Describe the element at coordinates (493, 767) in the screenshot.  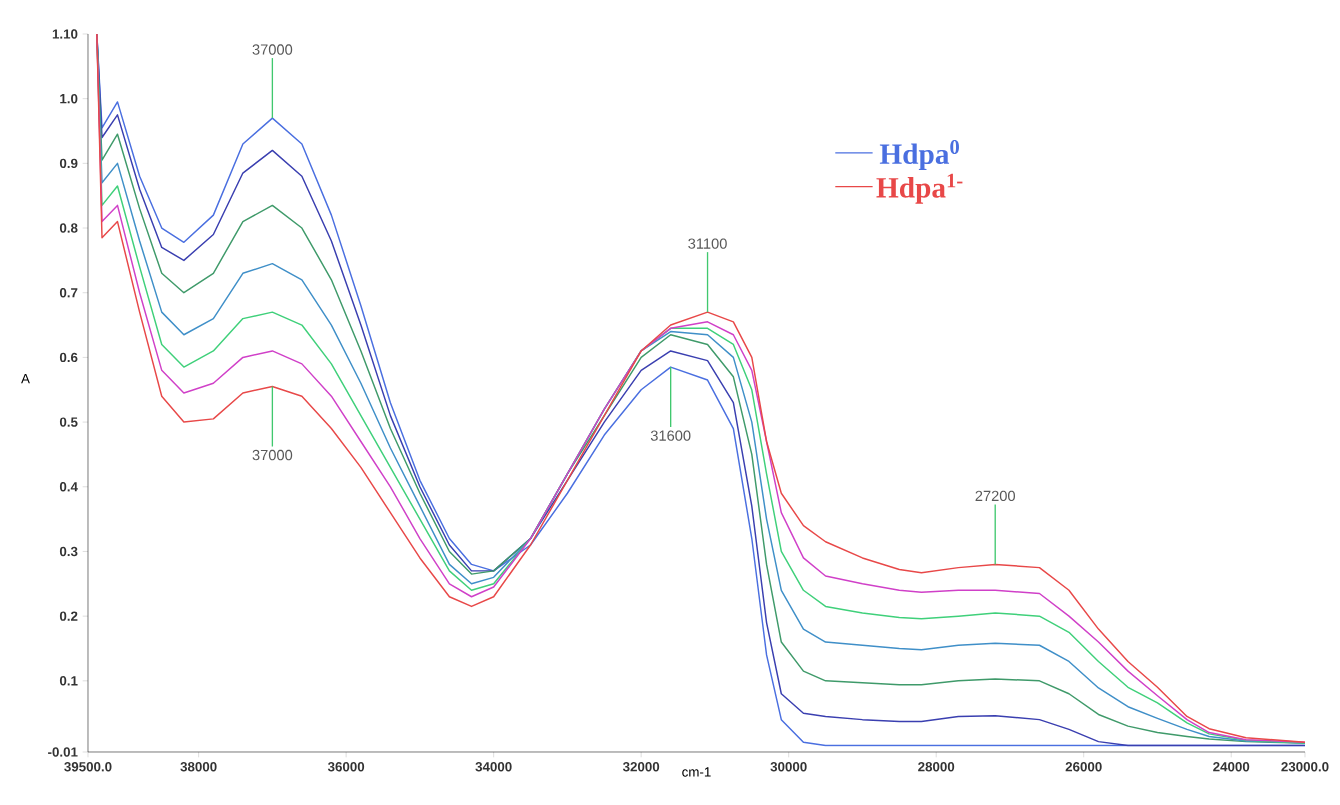
I see `x-tick-label: 34000` at that location.